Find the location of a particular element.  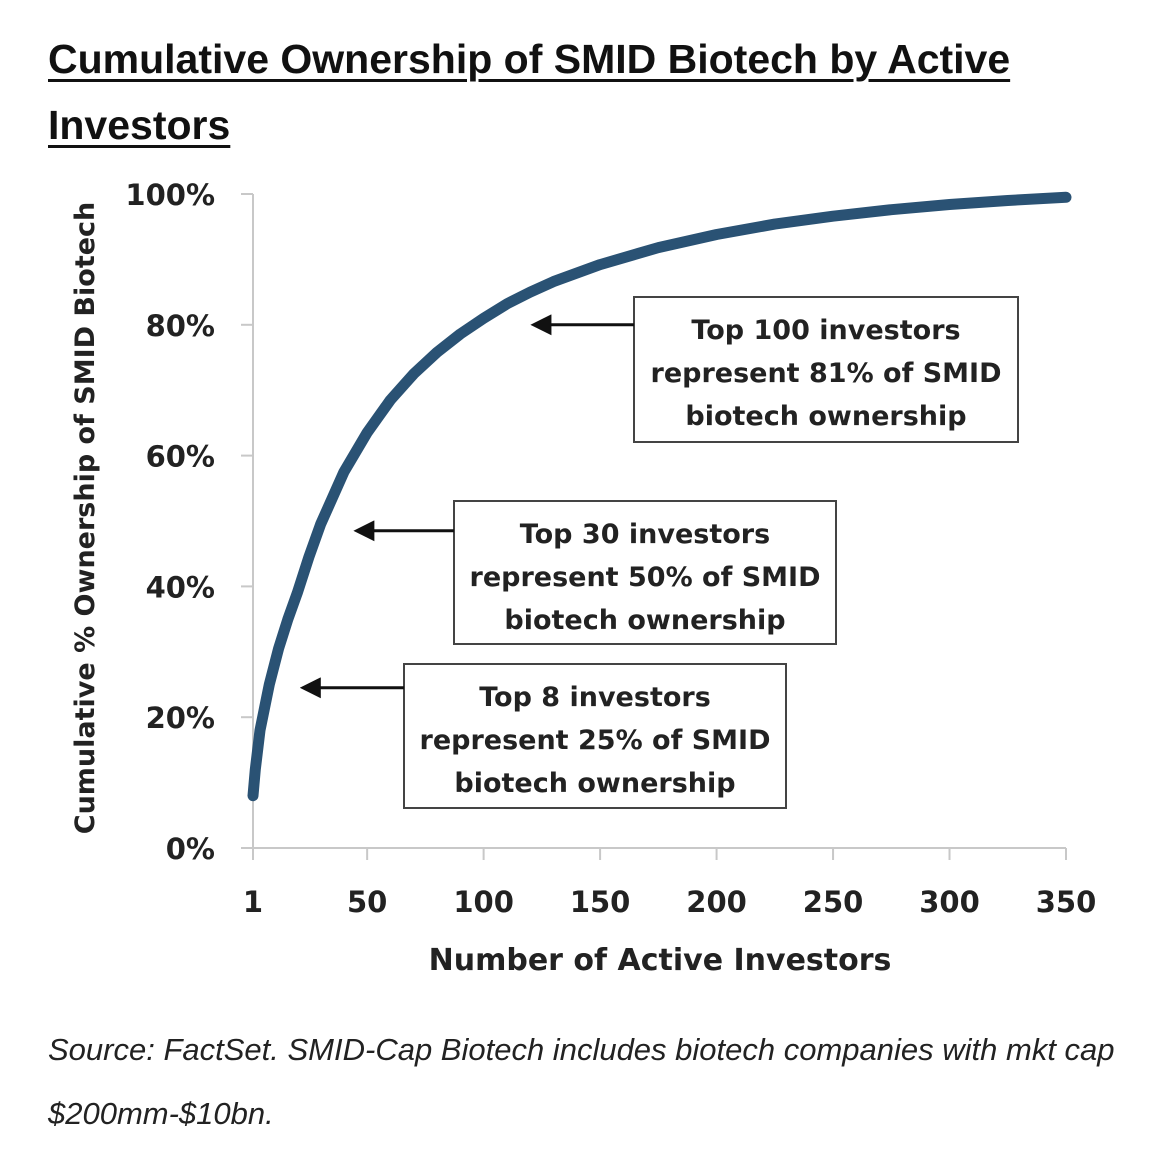

y-tick-label: 100% is located at coordinates (170, 195).